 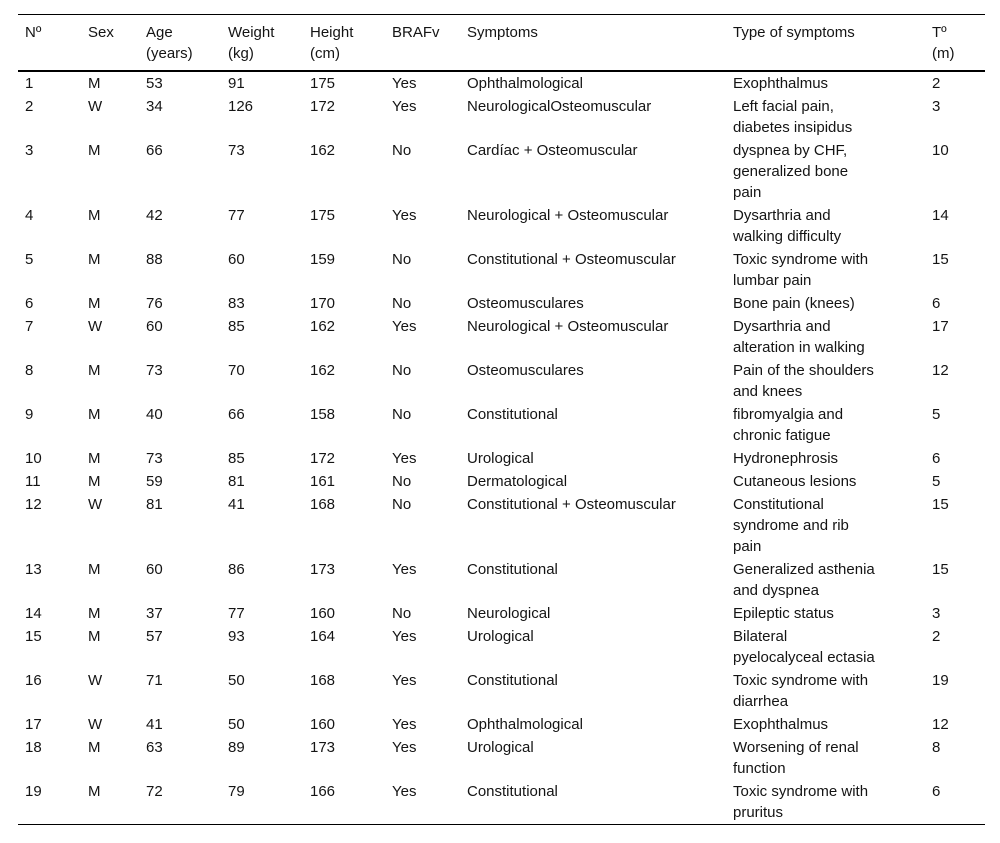 I want to click on cell-symptoms: Ophthalmological, so click(x=525, y=83).